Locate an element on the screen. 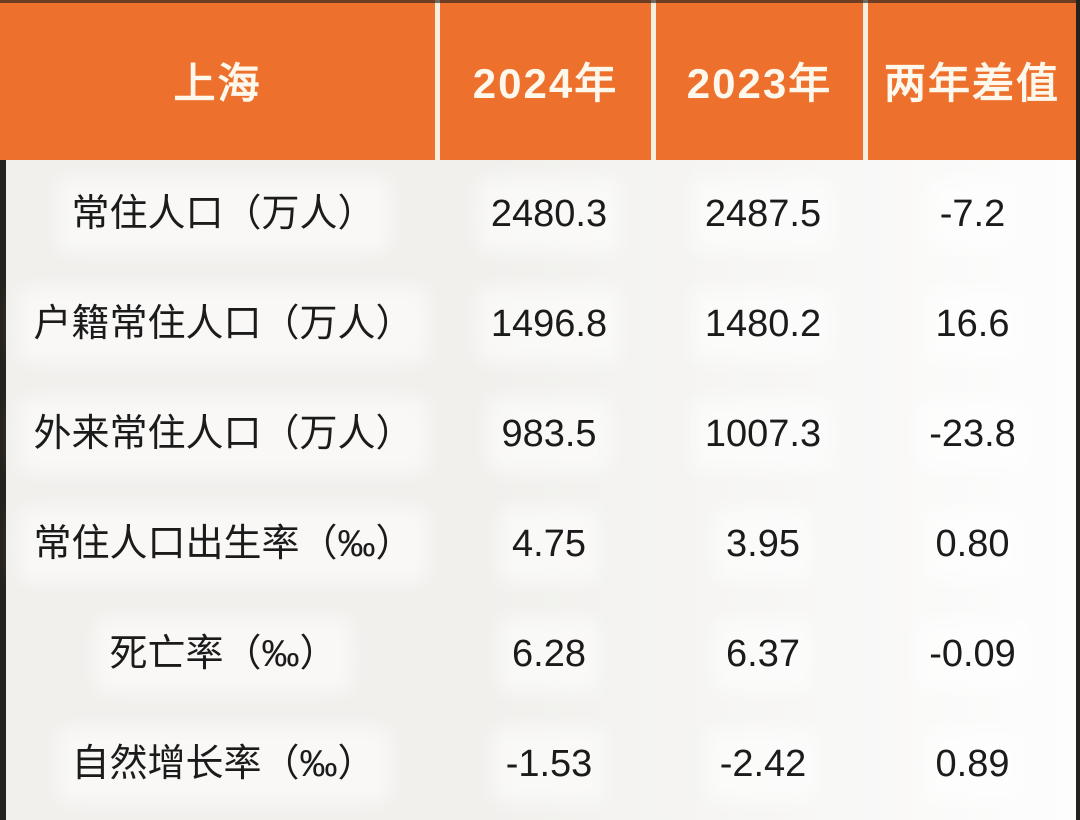 The image size is (1080, 820). cell-2024-value: 6.28 is located at coordinates (549, 655).